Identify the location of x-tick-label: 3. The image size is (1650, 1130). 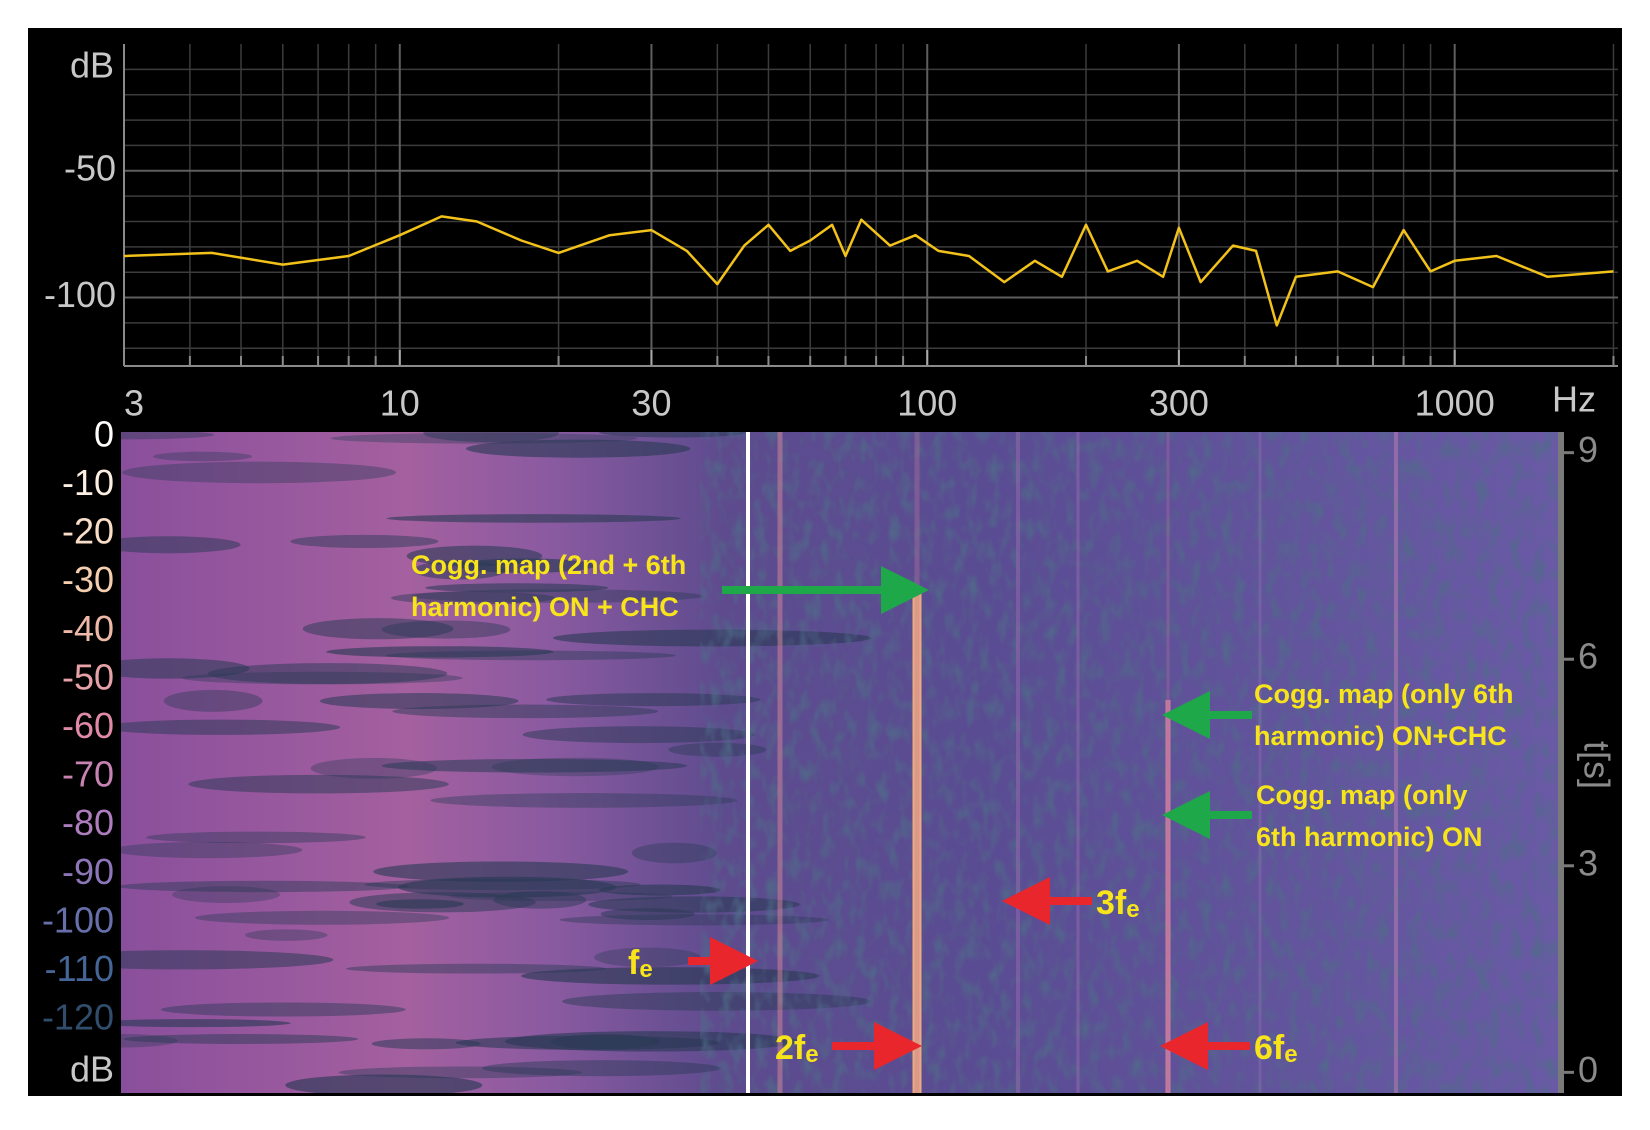
(134, 403).